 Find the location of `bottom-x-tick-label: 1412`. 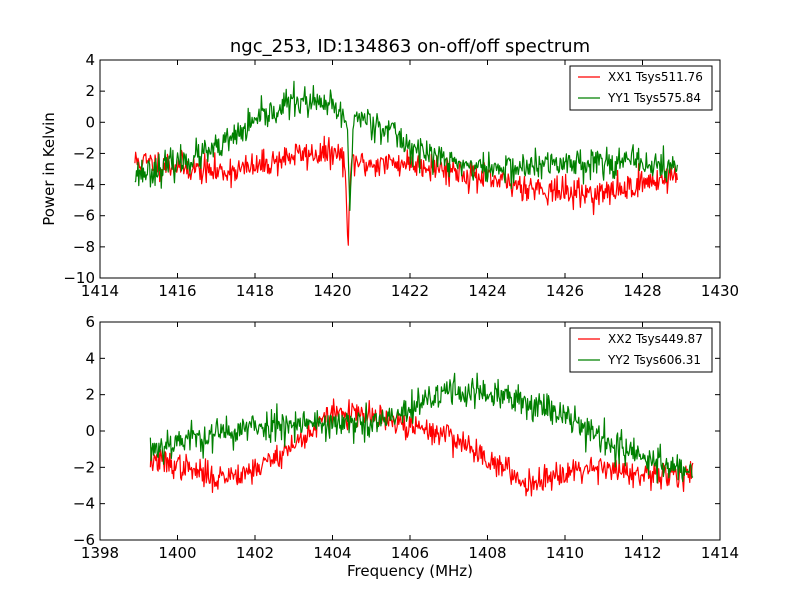

bottom-x-tick-label: 1412 is located at coordinates (642, 553).